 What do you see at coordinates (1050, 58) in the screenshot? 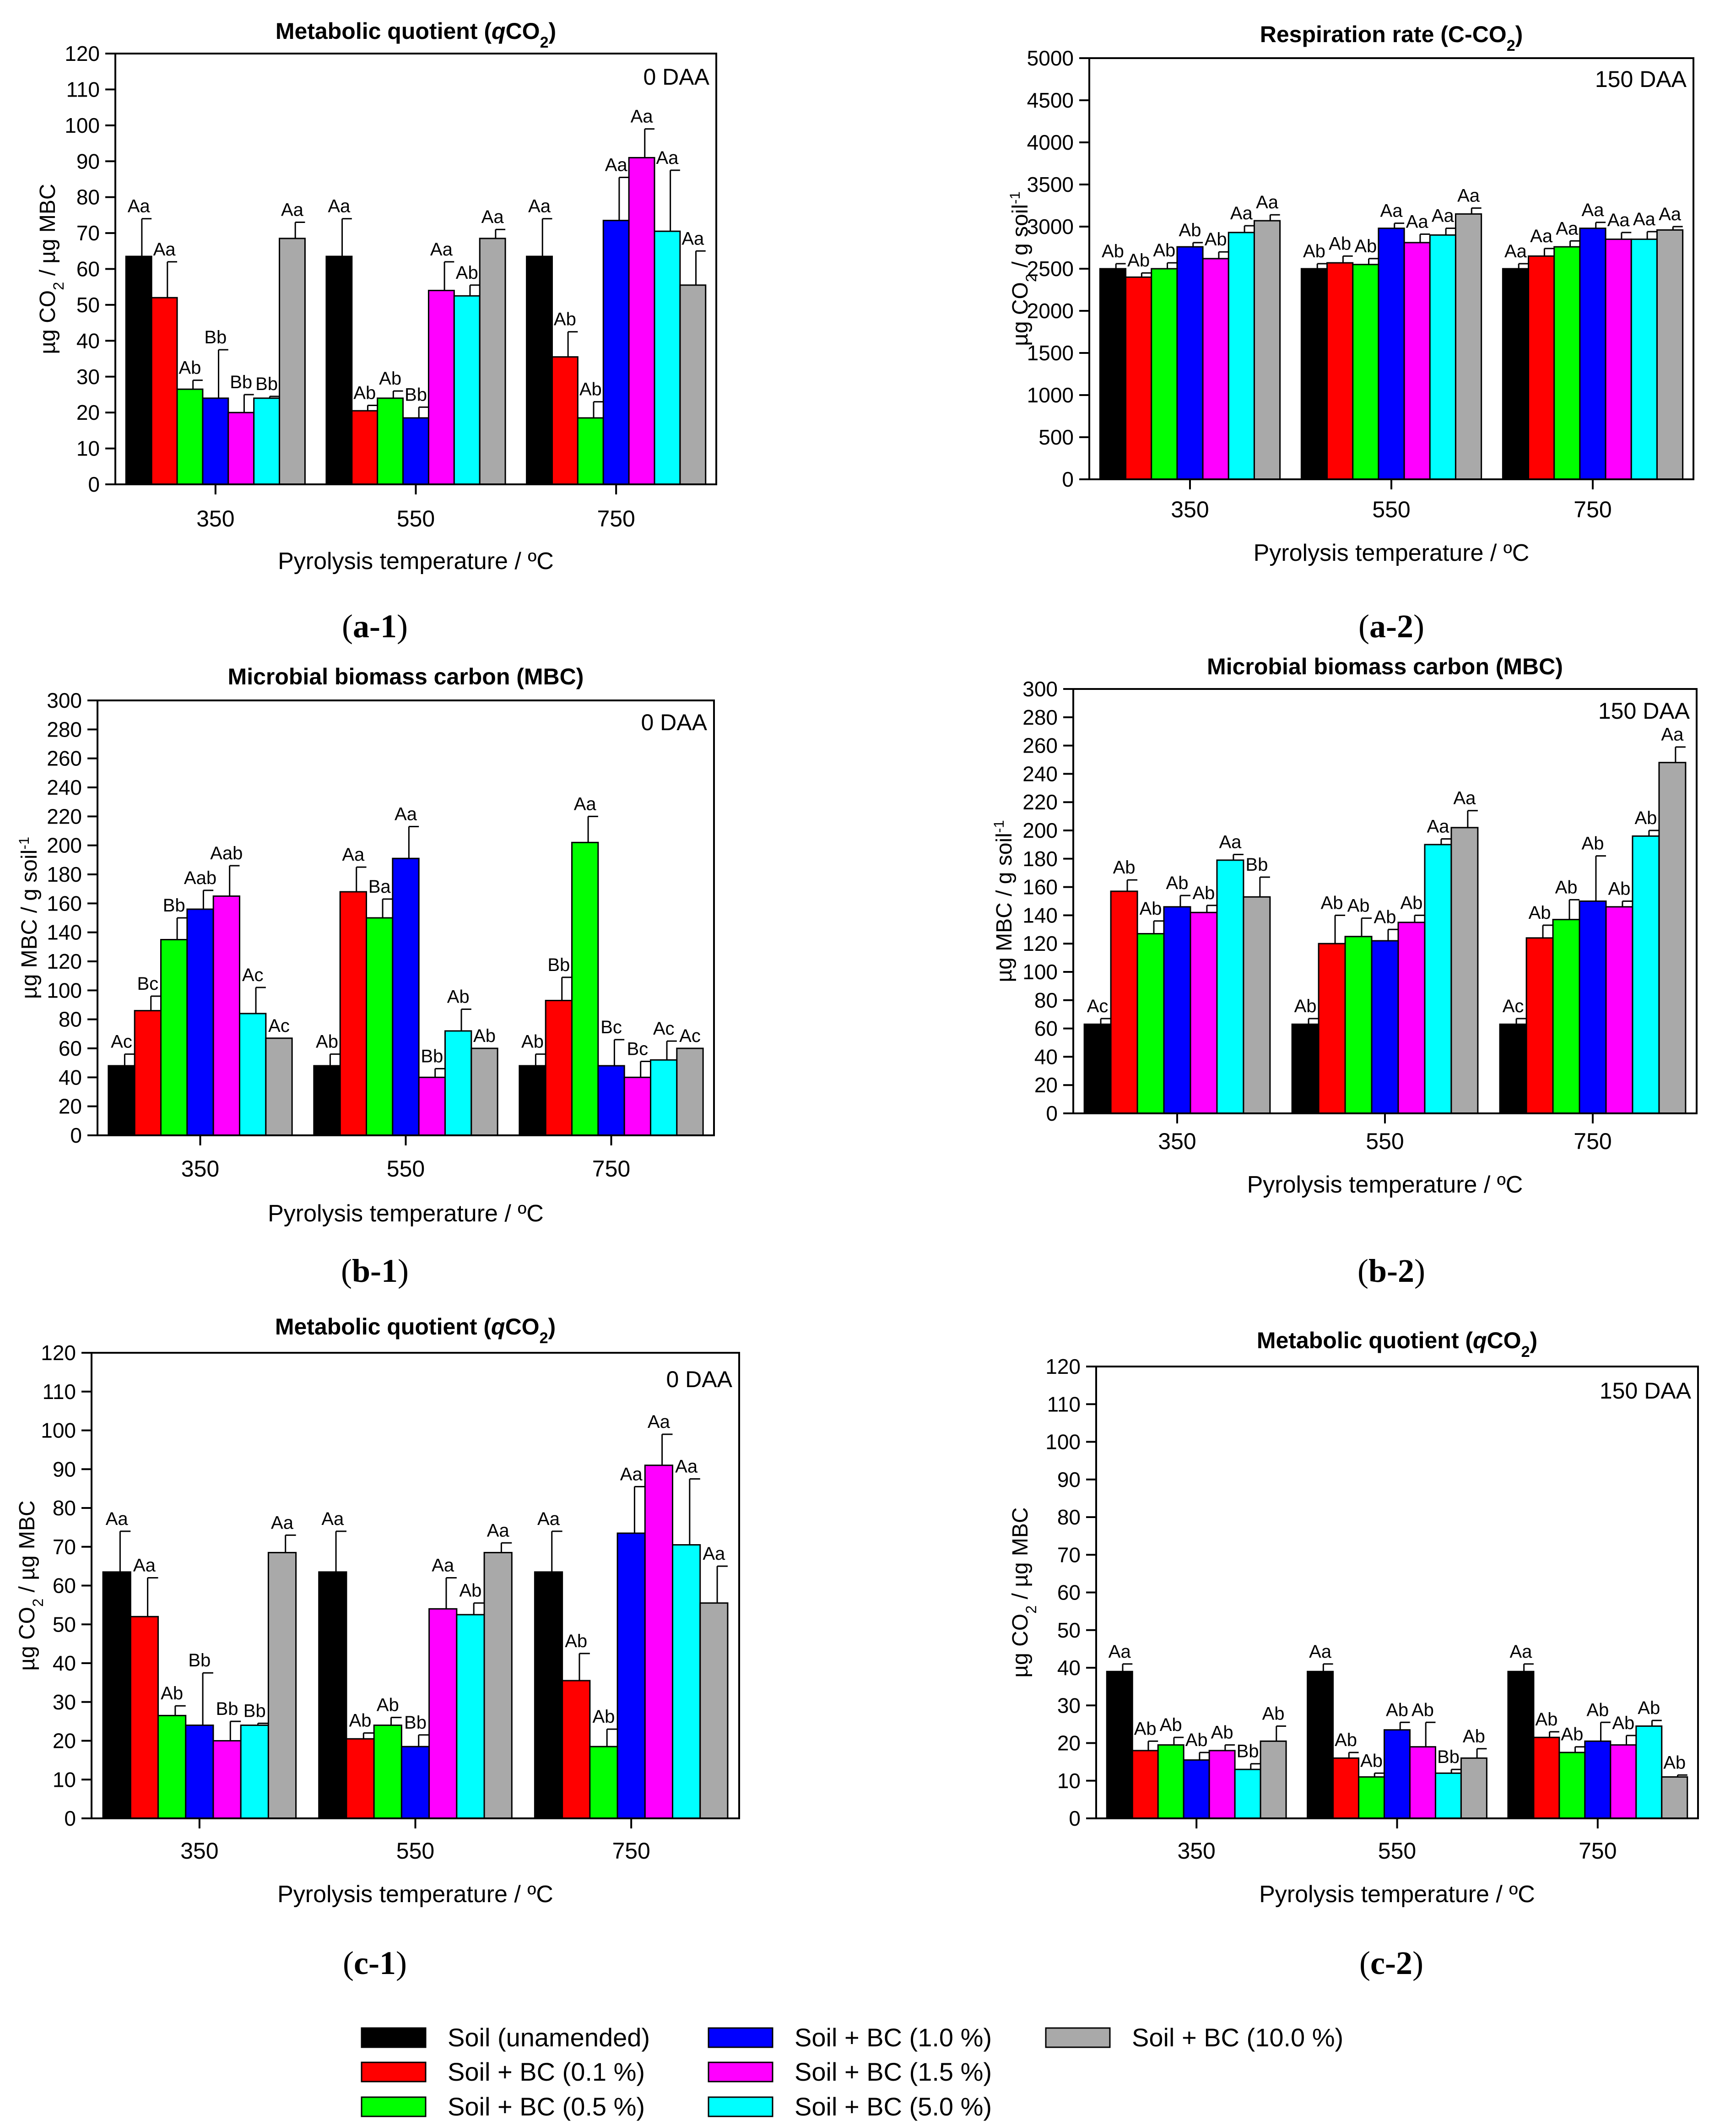
I see `y-tick-label: 5000` at bounding box center [1050, 58].